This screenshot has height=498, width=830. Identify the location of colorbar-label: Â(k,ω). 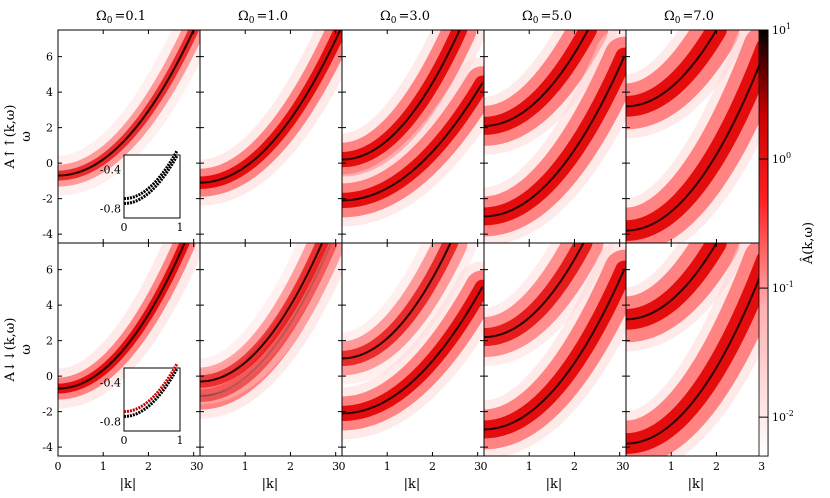
(808, 243).